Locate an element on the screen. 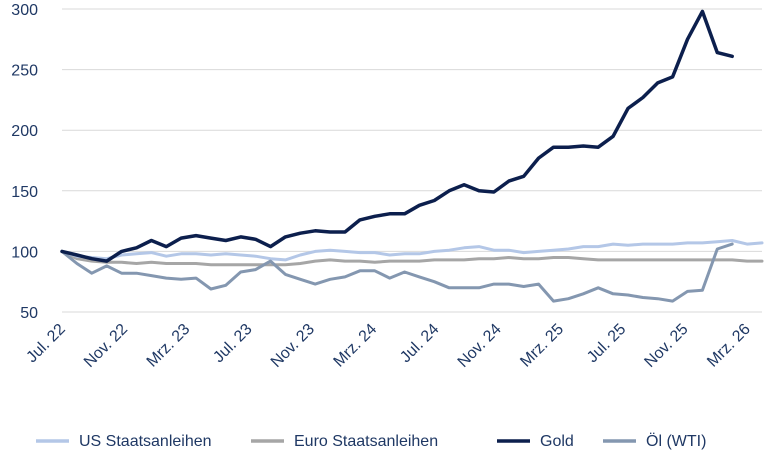  y-tick-label: 200 is located at coordinates (24, 131).